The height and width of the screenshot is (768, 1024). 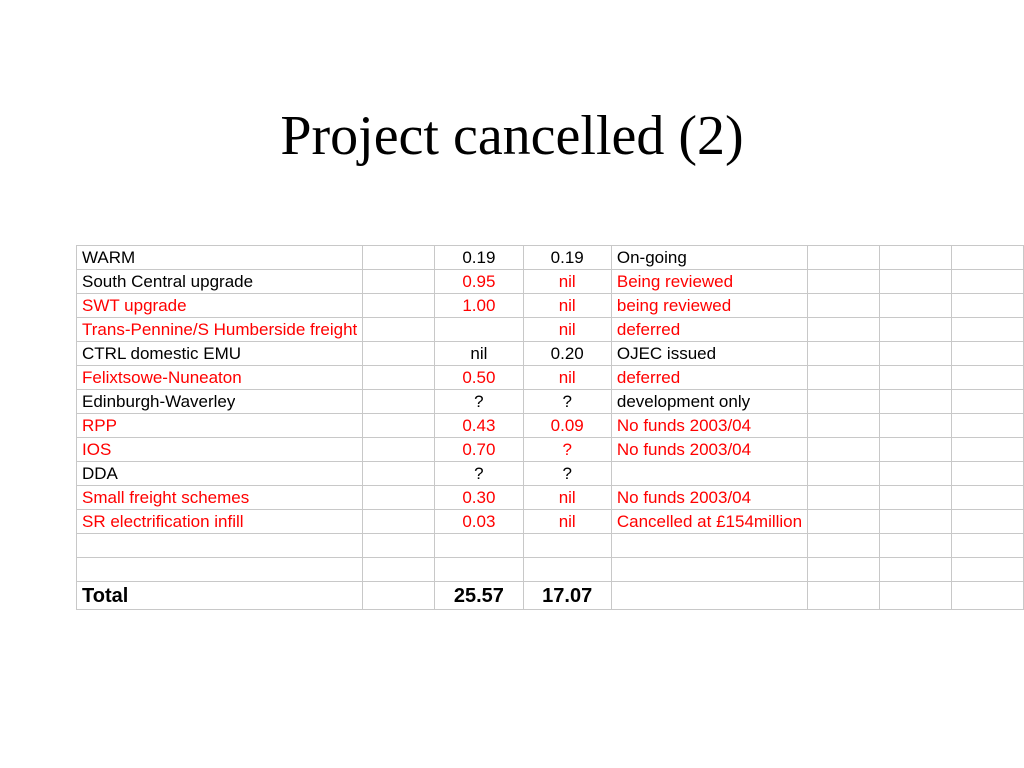 What do you see at coordinates (479, 521) in the screenshot?
I see `value-cell-1: 0.03` at bounding box center [479, 521].